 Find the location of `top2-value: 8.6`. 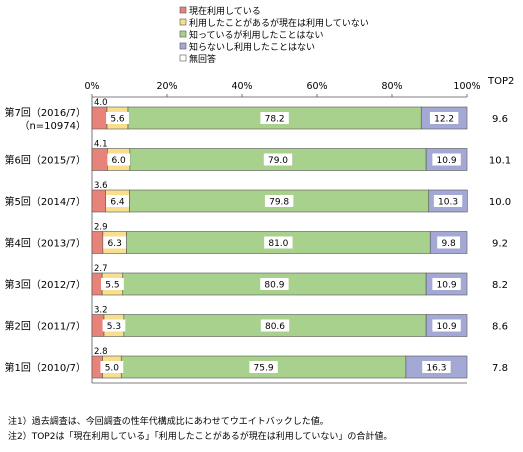

top2-value: 8.6 is located at coordinates (500, 327).